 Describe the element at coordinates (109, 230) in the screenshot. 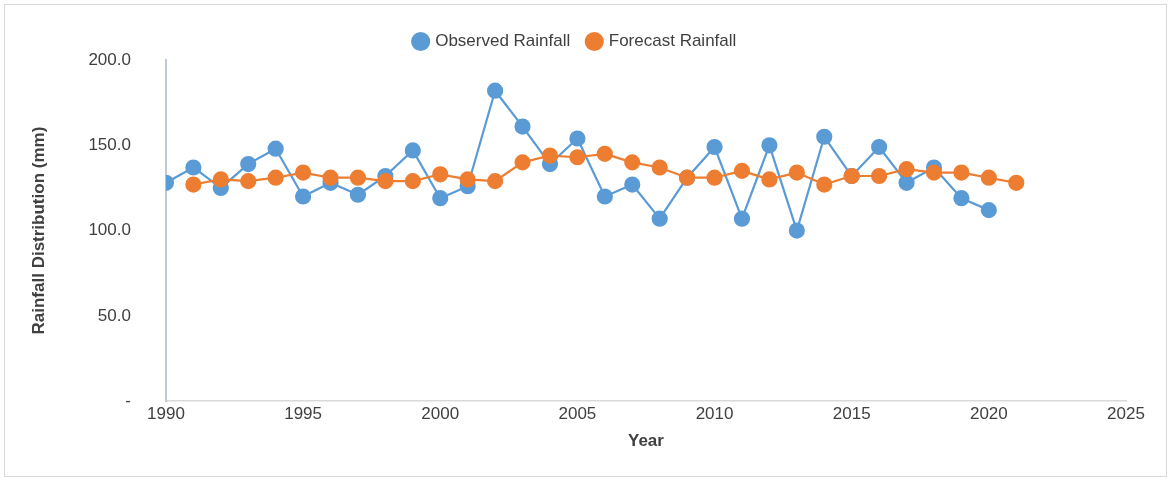

I see `y-tick-label: 100.0` at that location.